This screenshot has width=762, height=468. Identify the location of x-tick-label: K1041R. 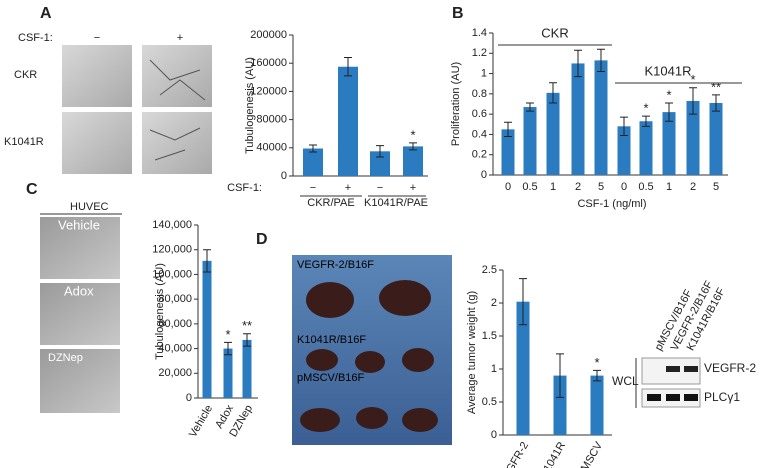
(553, 454).